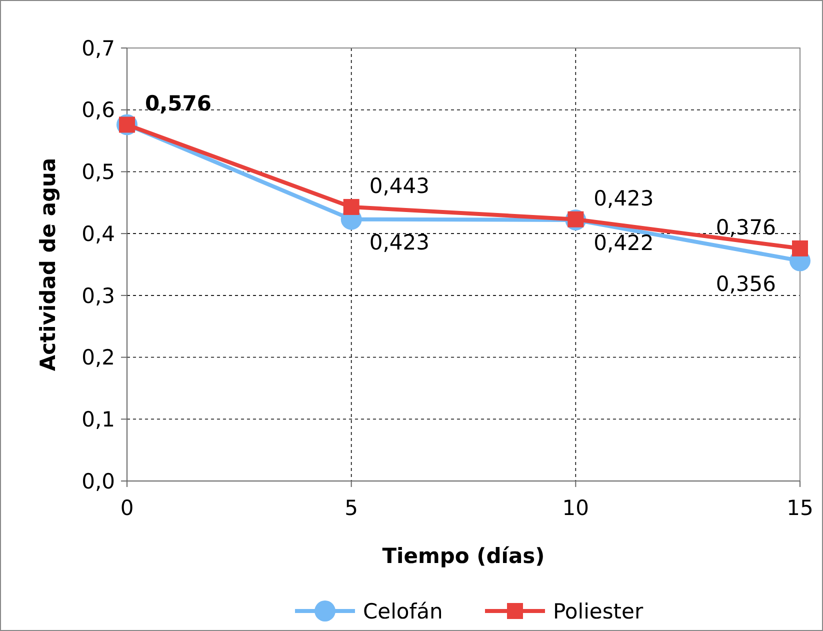  What do you see at coordinates (98, 172) in the screenshot?
I see `y-tick-label: 0,5` at bounding box center [98, 172].